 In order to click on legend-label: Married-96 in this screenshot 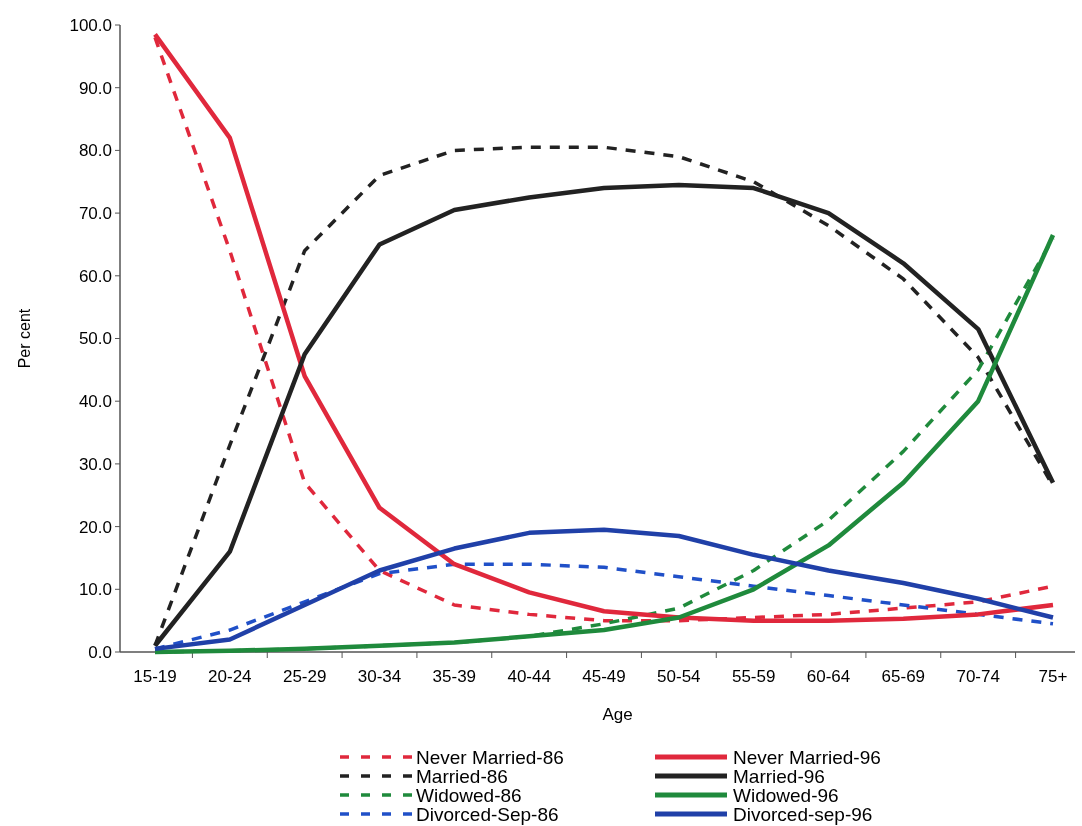, I will do `click(779, 776)`.